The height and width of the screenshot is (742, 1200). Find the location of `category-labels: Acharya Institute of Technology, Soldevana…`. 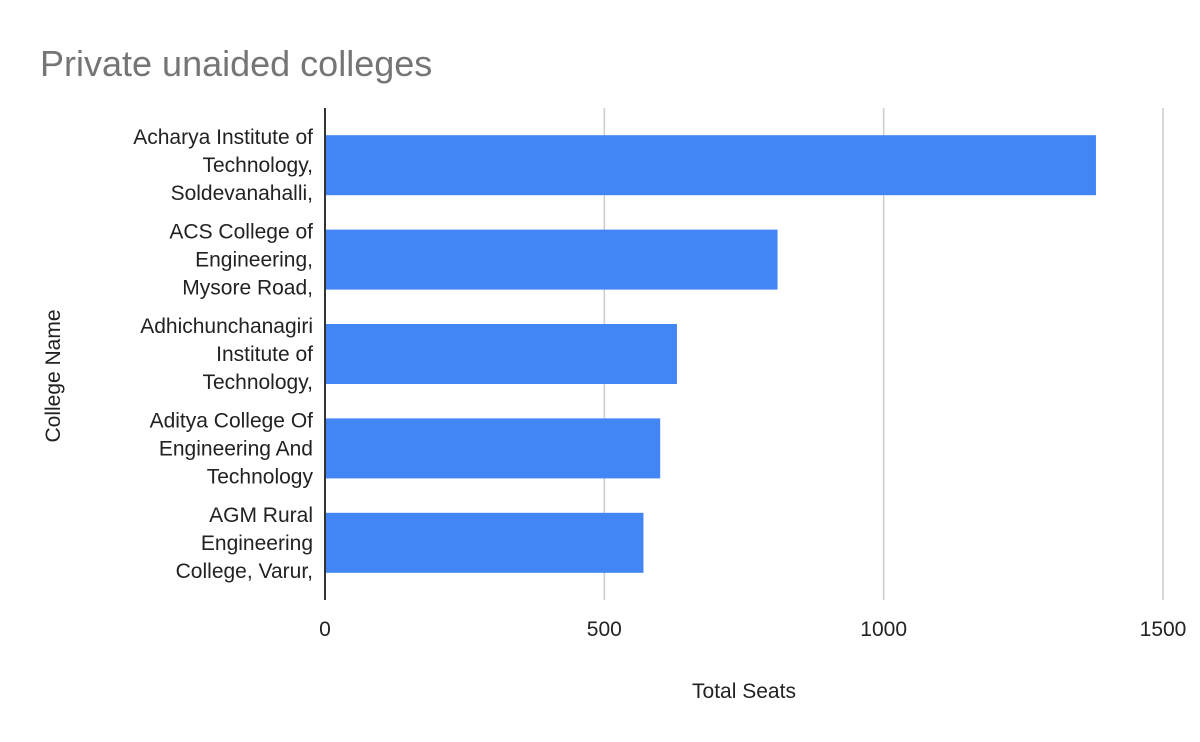

category-labels: Acharya Institute of Technology, Soldevana… is located at coordinates (223, 354).